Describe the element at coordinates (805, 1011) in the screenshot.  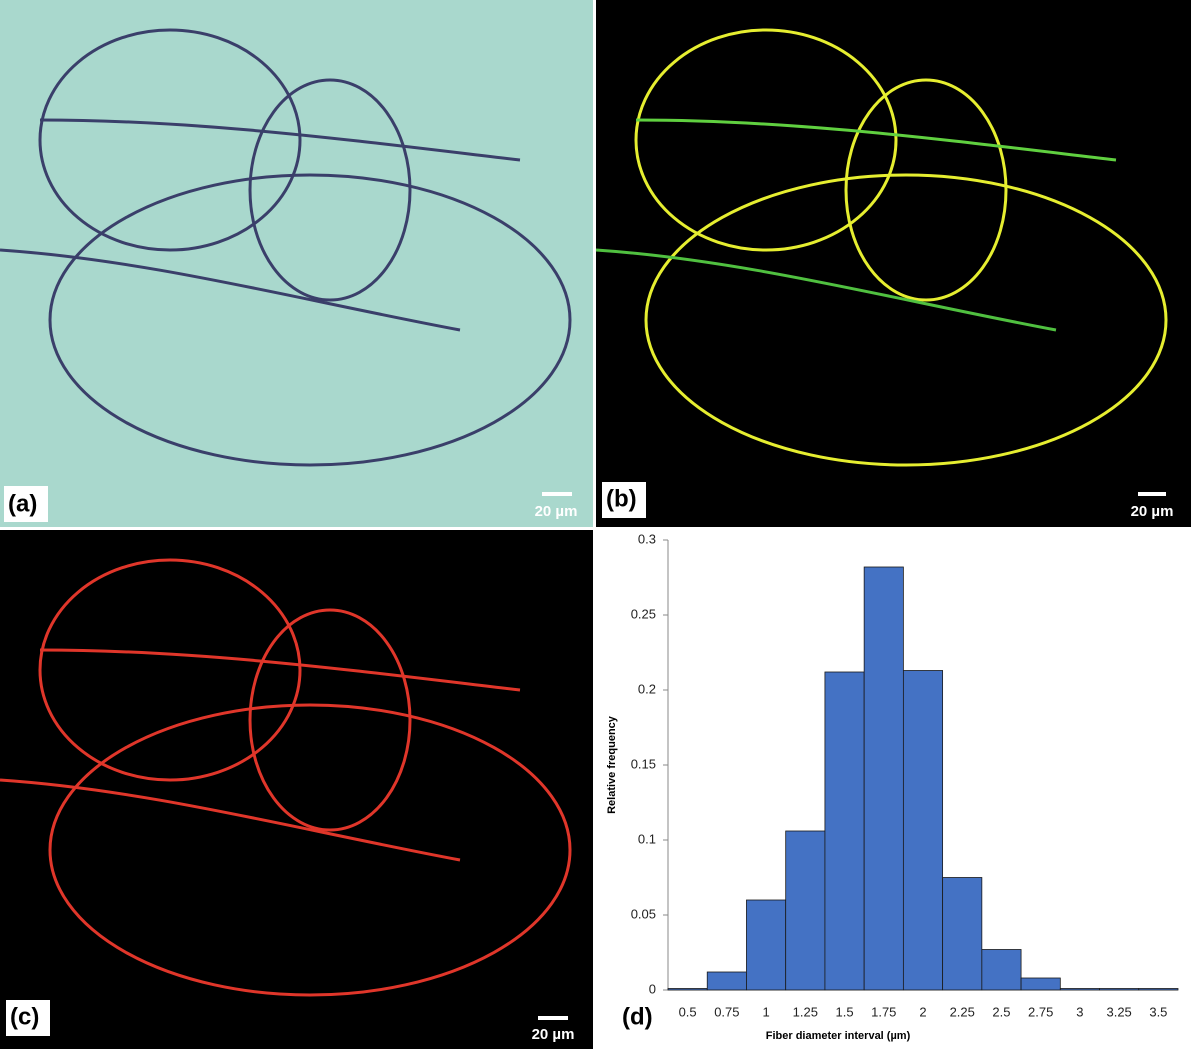
I see `x-tick-label: 1.25` at that location.